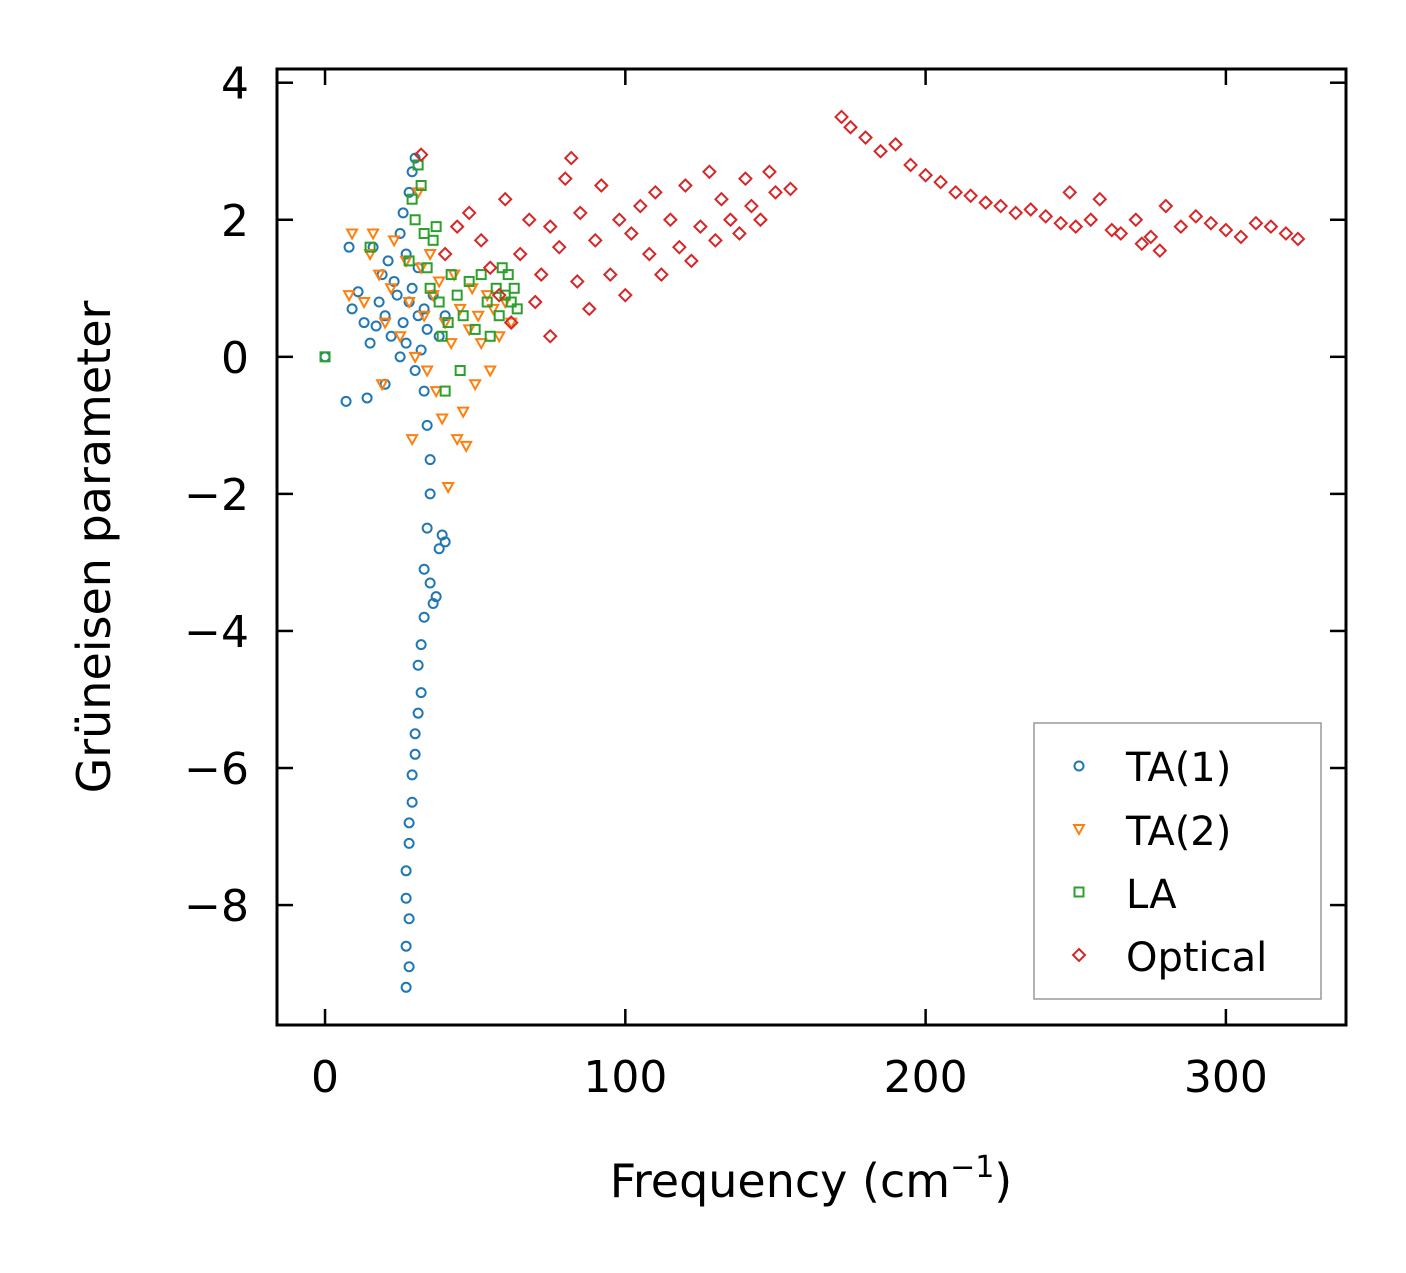 The height and width of the screenshot is (1273, 1406). I want to click on legend: TA(1) TA(2) LA Optical, so click(1177, 861).